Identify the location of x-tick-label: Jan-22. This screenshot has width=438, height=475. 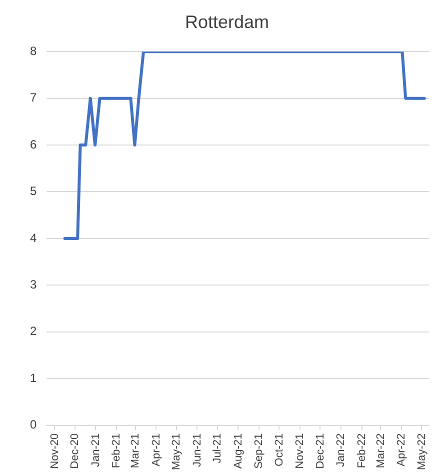
(341, 450).